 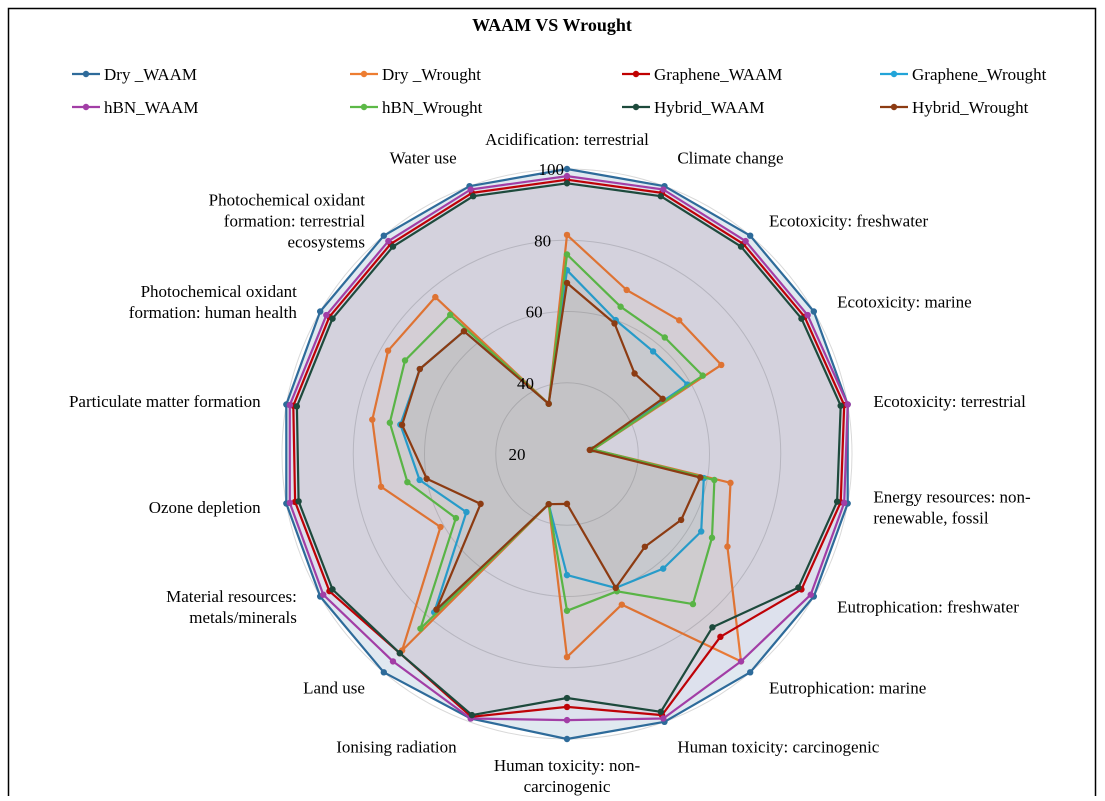 What do you see at coordinates (552, 25) in the screenshot?
I see `chart-title: WAAM VS Wrought` at bounding box center [552, 25].